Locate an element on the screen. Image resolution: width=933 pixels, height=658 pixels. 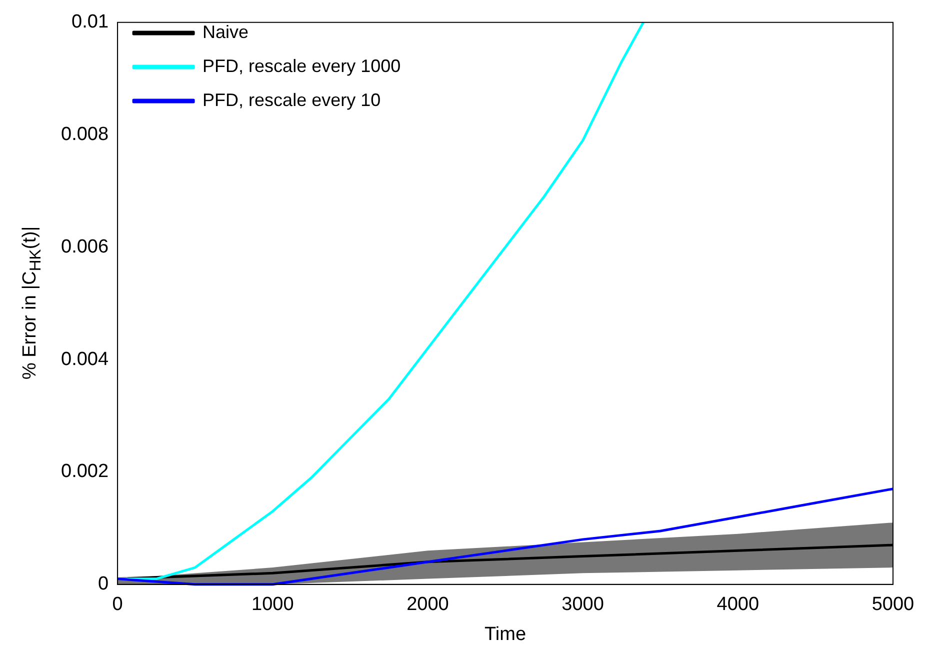
legend-label: PFD, rescale every 1000 is located at coordinates (301, 66).